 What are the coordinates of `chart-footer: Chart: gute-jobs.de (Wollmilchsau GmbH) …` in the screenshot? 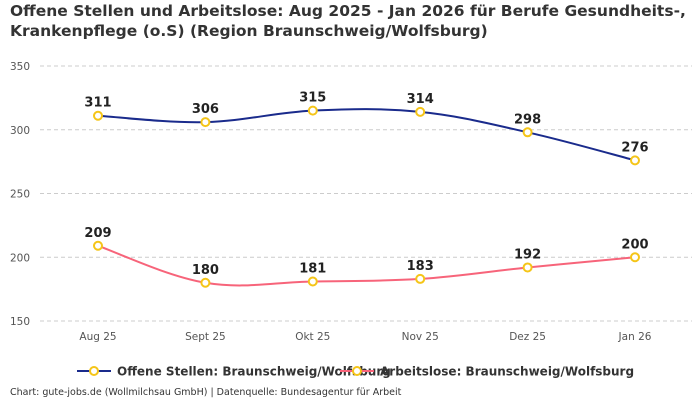 It's located at (206, 392).